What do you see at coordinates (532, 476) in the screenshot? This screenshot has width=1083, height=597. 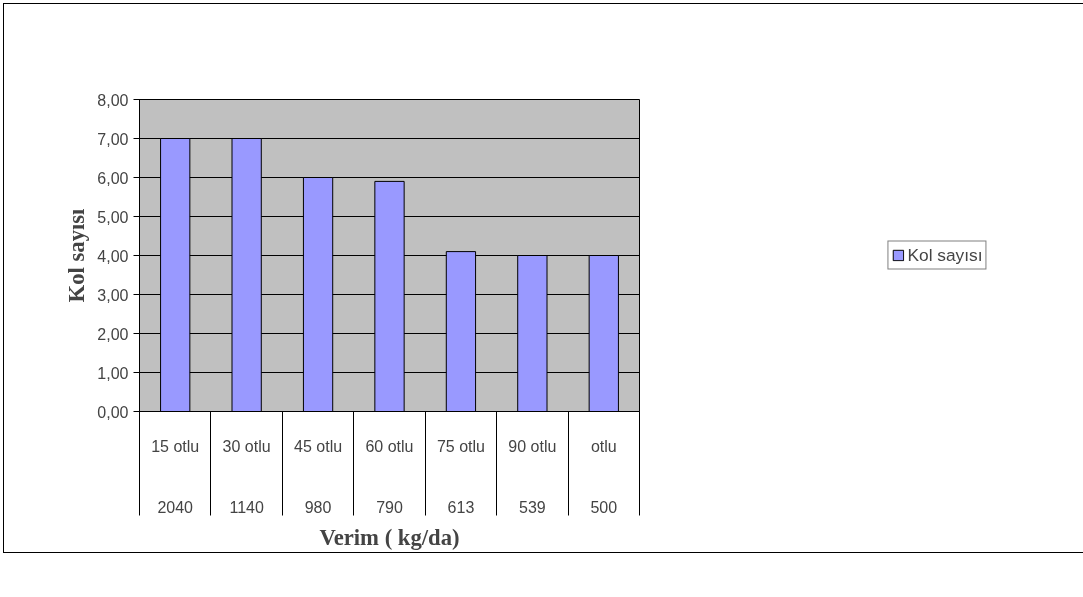 I see `category-label: 90 otlu 539` at bounding box center [532, 476].